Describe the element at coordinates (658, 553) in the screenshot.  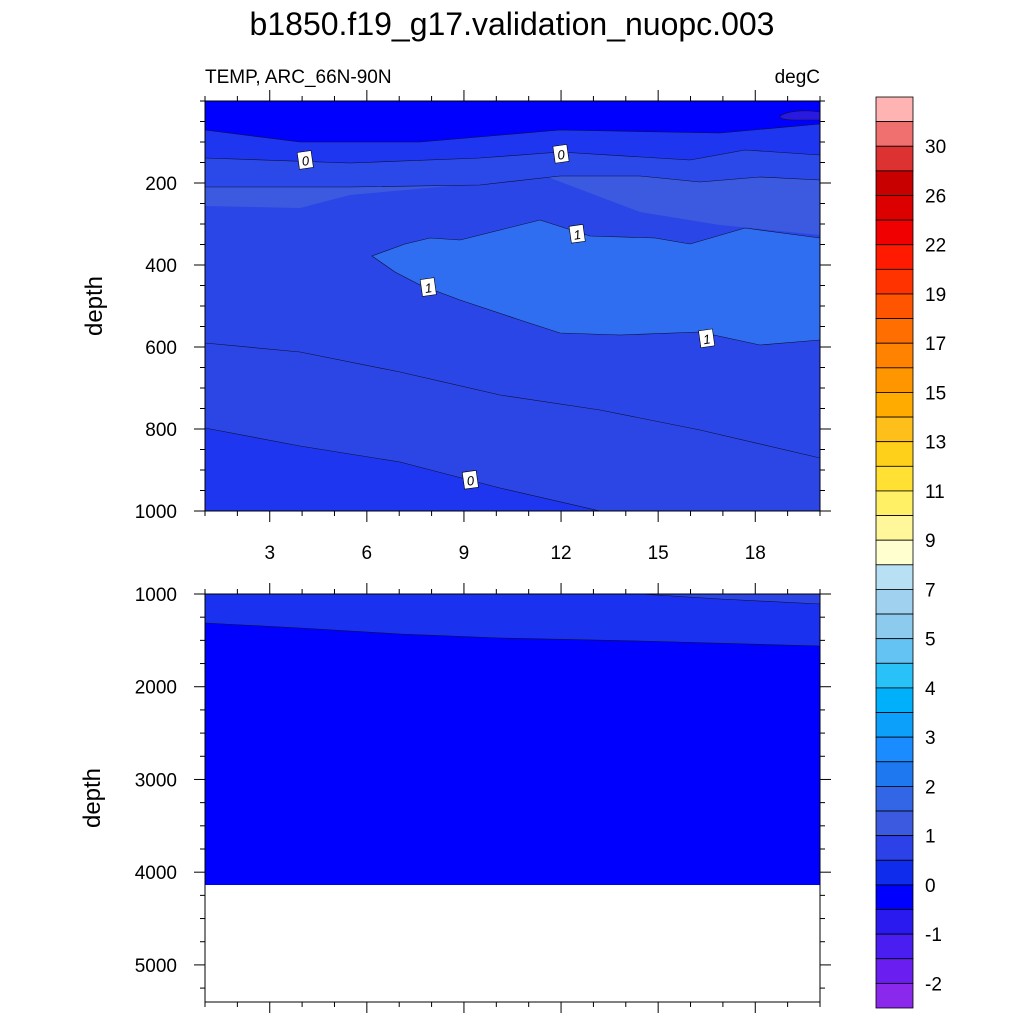
I see `x-tick-label: 15` at that location.